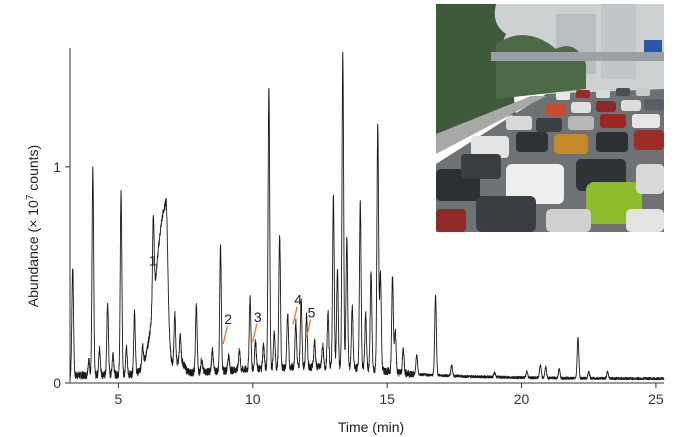 Image resolution: width=677 pixels, height=437 pixels. What do you see at coordinates (228, 319) in the screenshot?
I see `peak-label: 2` at bounding box center [228, 319].